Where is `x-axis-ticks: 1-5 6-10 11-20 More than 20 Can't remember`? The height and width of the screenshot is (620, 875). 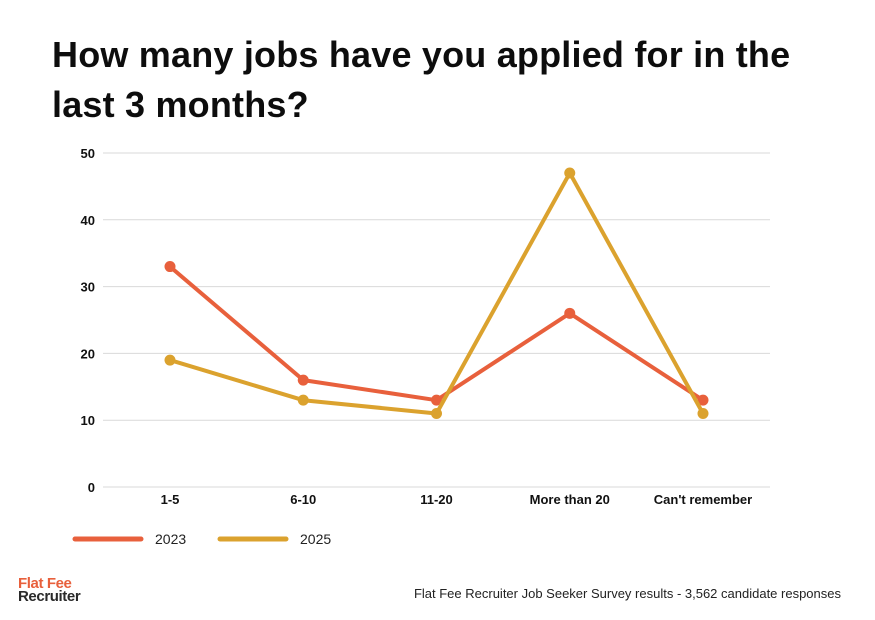 x-axis-ticks: 1-5 6-10 11-20 More than 20 Can't remember is located at coordinates (457, 499).